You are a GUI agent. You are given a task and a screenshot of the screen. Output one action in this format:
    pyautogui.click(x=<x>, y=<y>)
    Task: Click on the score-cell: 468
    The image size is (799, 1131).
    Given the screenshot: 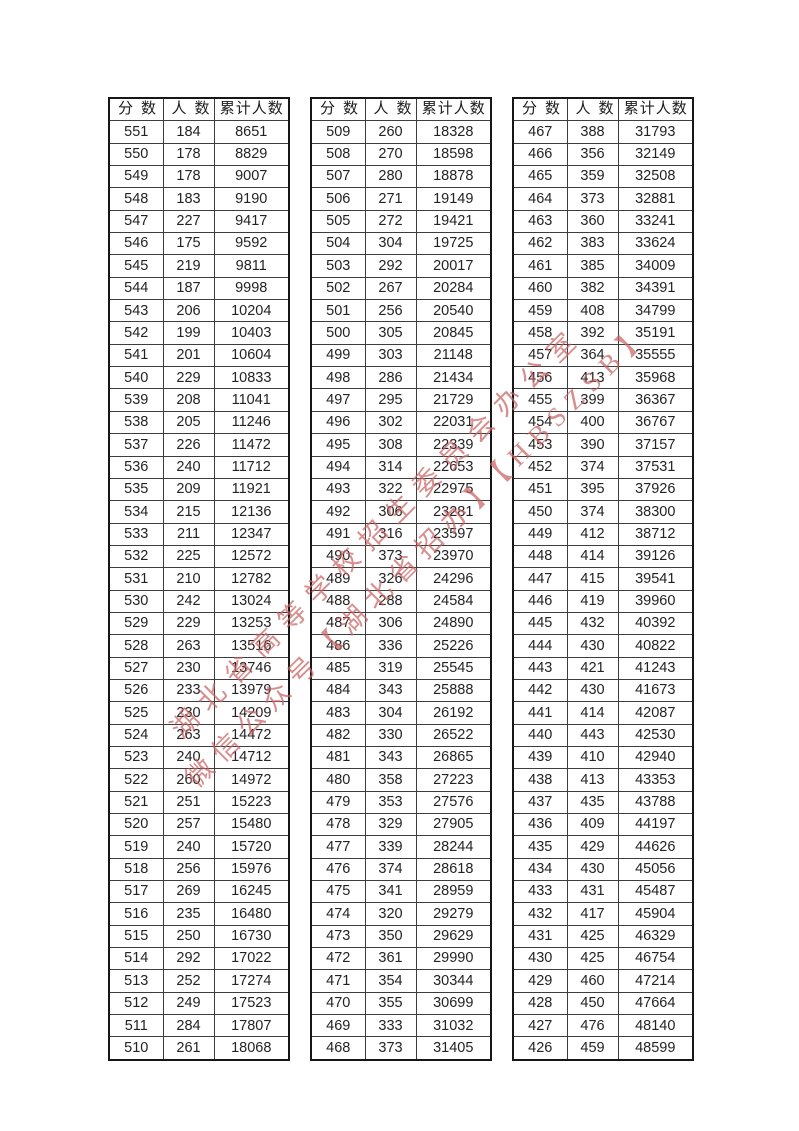 What is the action you would take?
    pyautogui.click(x=338, y=1048)
    